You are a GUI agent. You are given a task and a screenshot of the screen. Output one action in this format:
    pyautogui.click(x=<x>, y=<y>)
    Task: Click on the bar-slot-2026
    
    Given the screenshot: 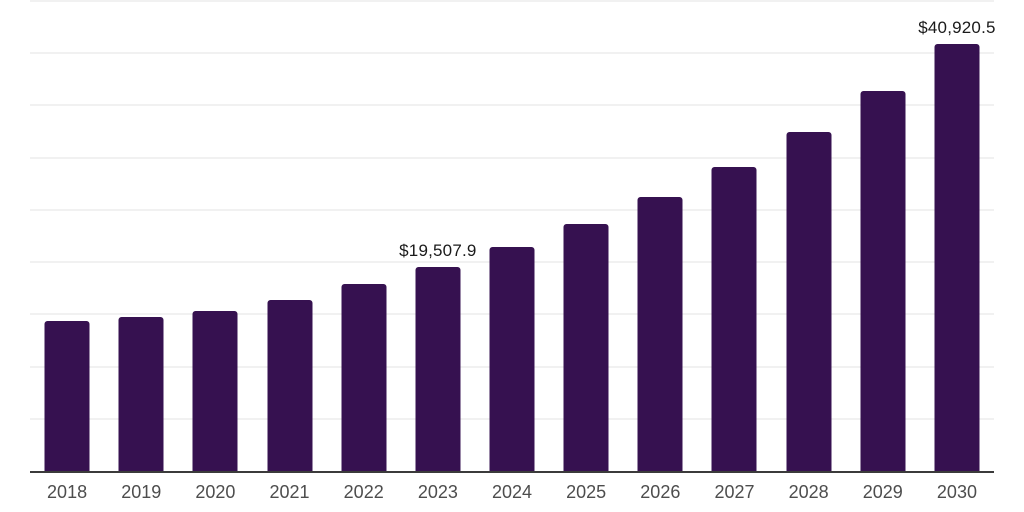 What is the action you would take?
    pyautogui.click(x=660, y=236)
    